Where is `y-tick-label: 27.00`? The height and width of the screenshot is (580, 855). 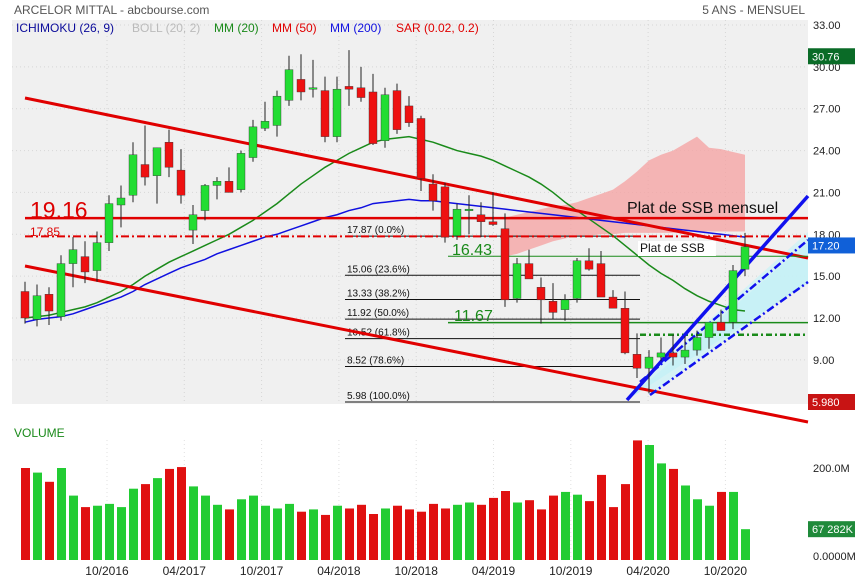 y-tick-label: 27.00 is located at coordinates (827, 110).